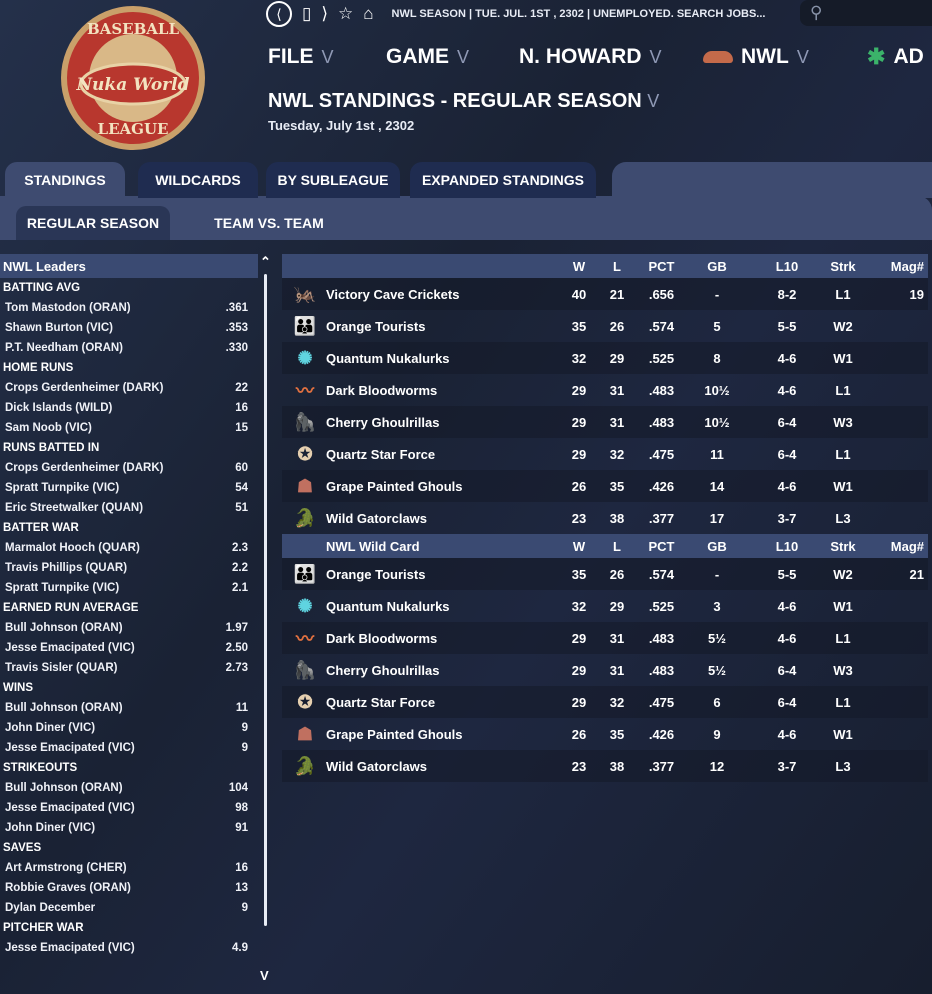  Describe the element at coordinates (605, 326) in the screenshot. I see `table-row: 👪 Orange Tourists 35 26 .574 5 5-5 W2` at that location.